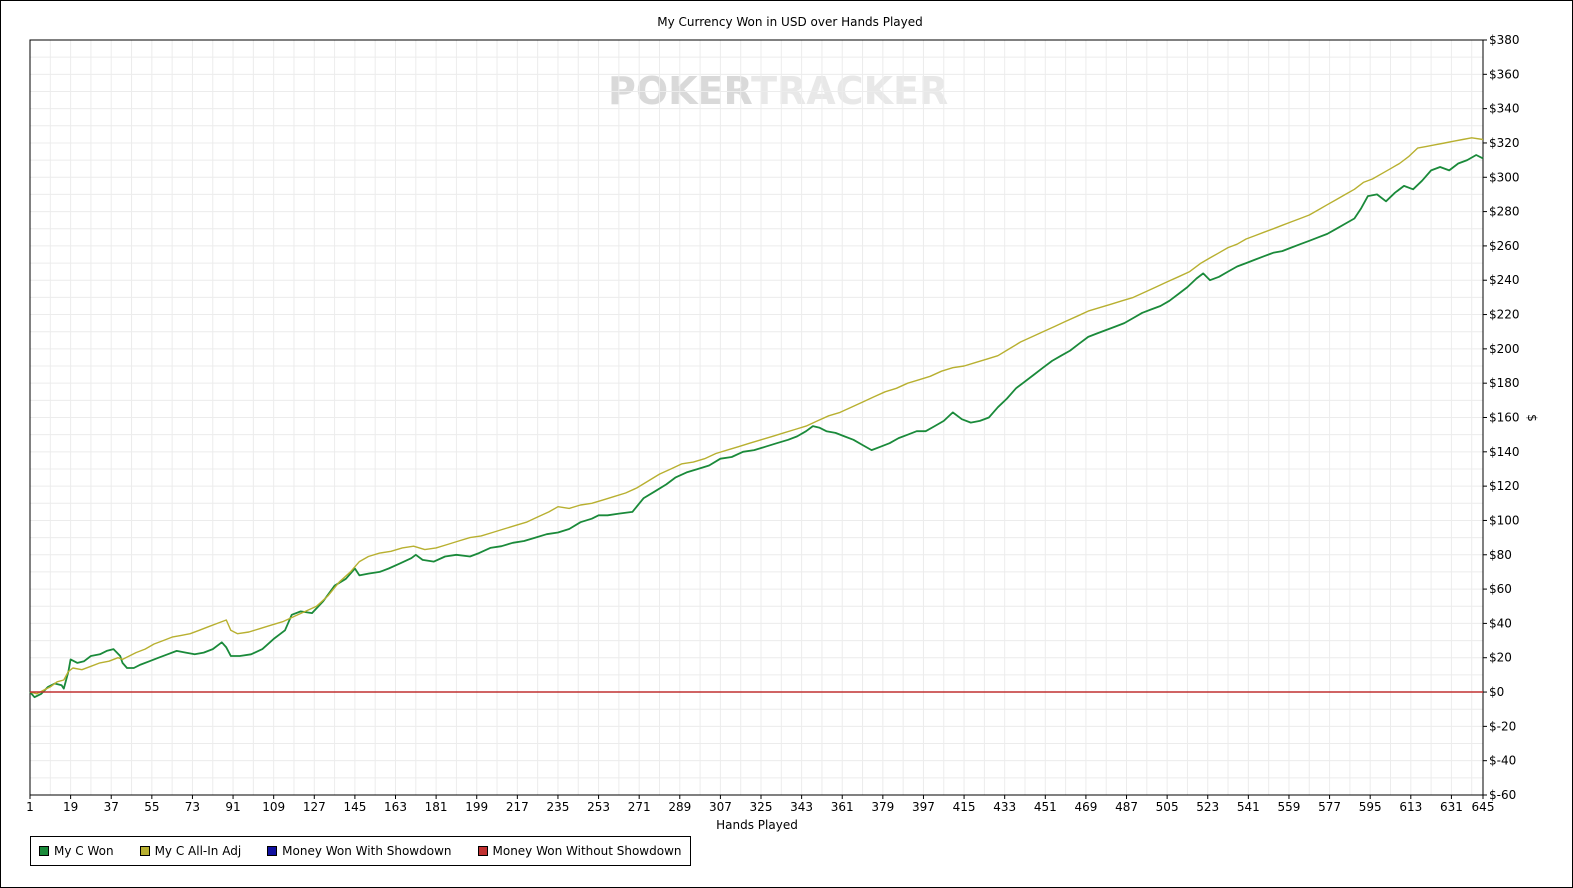  I want to click on x-tick-label: 487, so click(1126, 807).